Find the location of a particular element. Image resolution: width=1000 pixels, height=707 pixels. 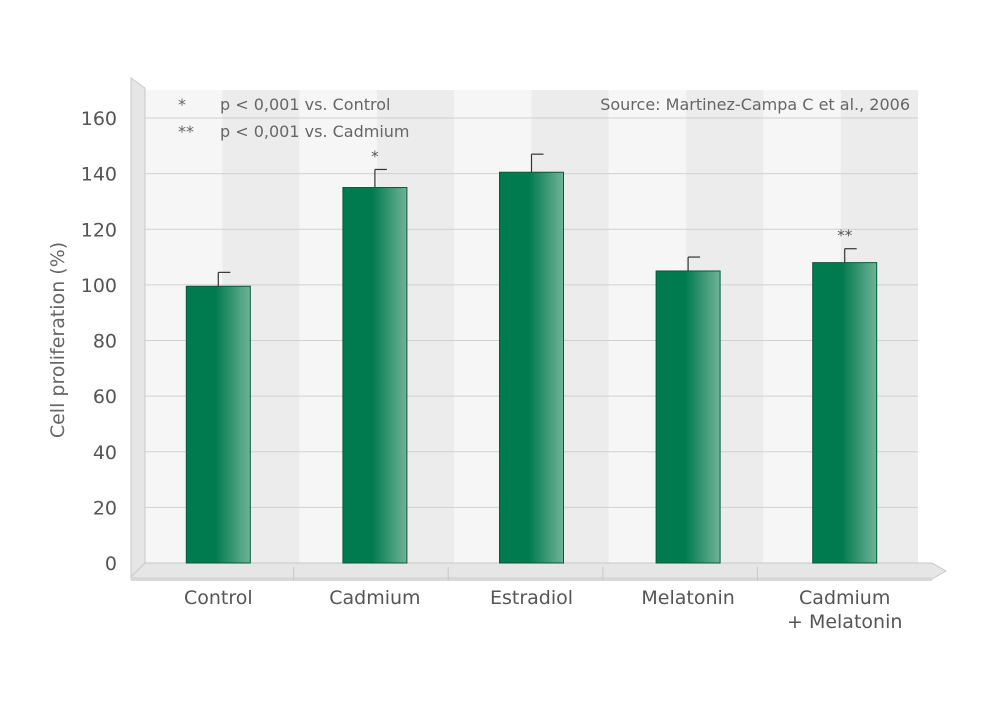

x-tick-label: Melatonin is located at coordinates (687, 598).